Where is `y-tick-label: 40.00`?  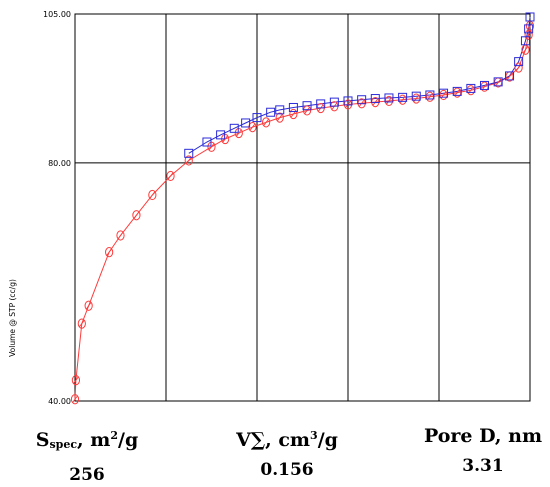 y-tick-label: 40.00 is located at coordinates (59, 401).